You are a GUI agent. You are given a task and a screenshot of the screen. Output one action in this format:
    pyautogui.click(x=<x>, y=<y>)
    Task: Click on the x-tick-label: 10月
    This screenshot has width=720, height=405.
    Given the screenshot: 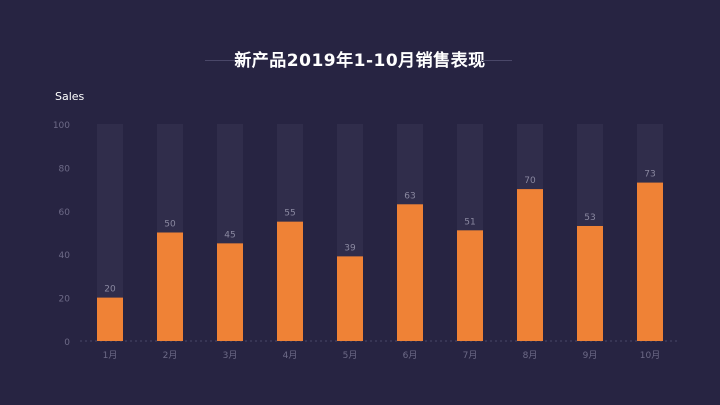 What is the action you would take?
    pyautogui.click(x=650, y=355)
    